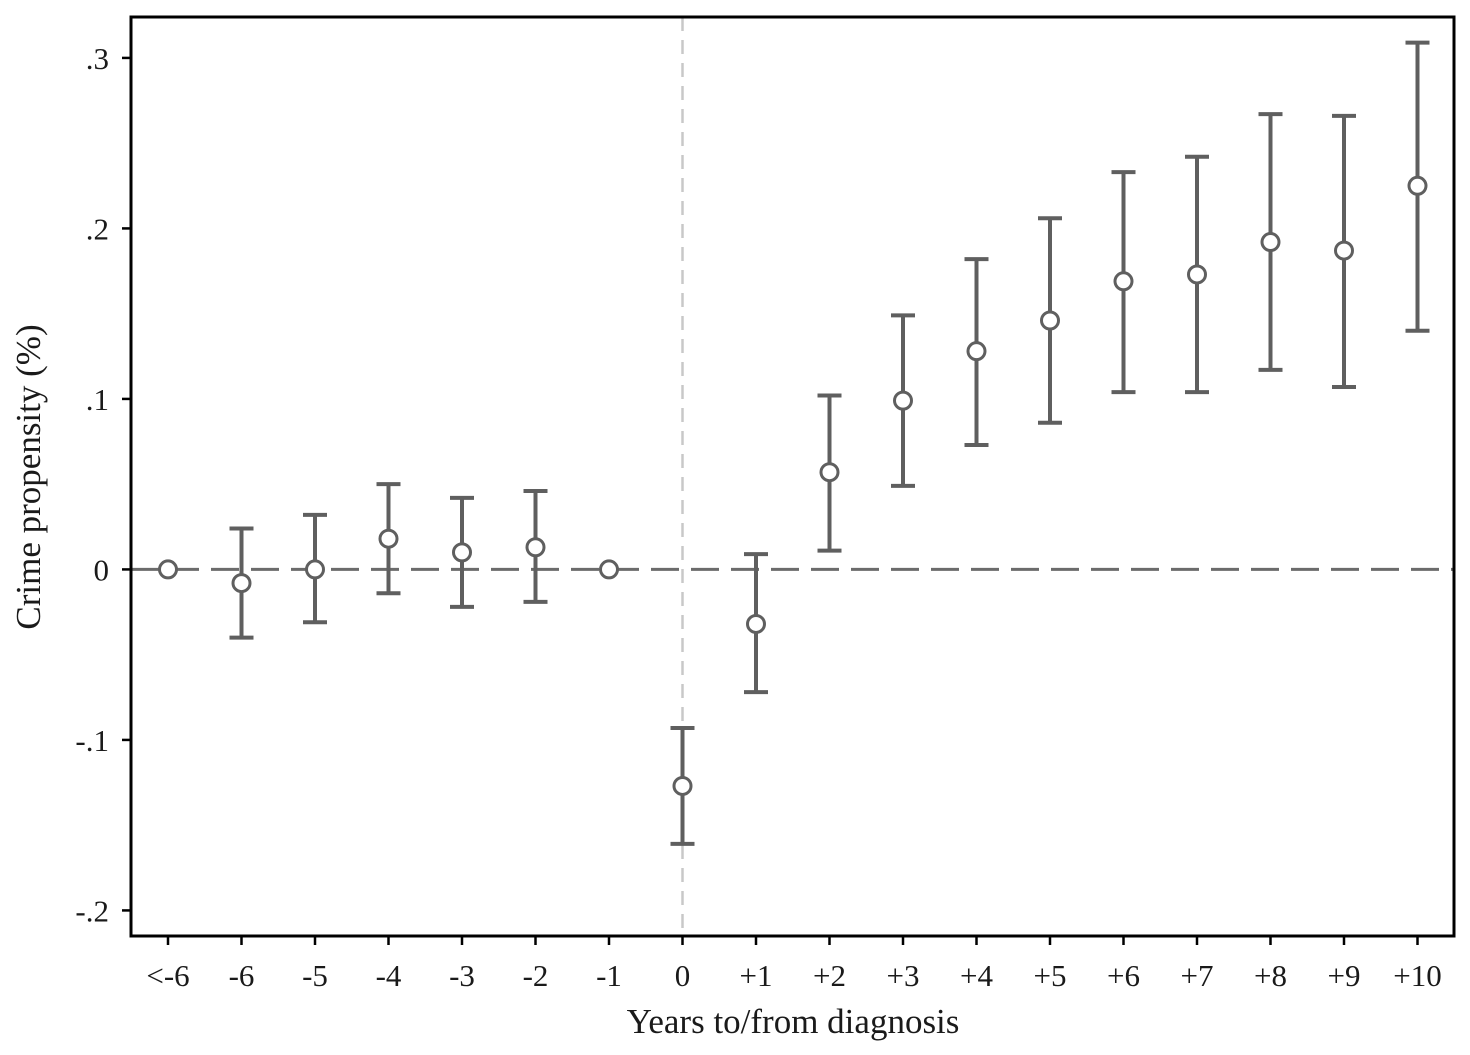  Describe the element at coordinates (1344, 975) in the screenshot. I see `x-tick-label: +9` at that location.